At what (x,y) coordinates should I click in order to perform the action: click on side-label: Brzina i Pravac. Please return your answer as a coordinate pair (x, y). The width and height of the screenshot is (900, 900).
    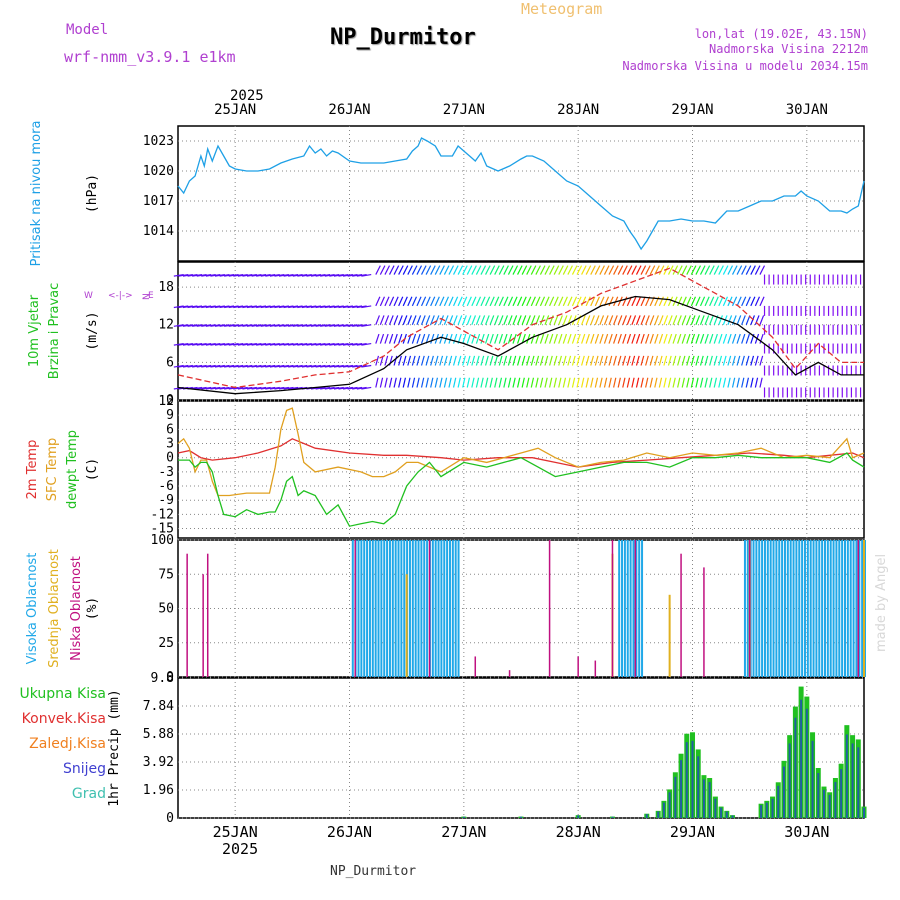
    Looking at the image, I should click on (54, 331).